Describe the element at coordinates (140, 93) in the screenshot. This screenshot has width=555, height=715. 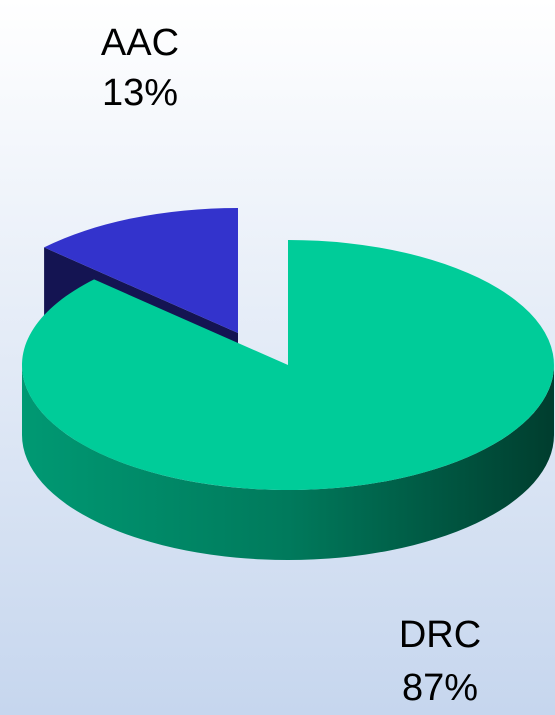
I see `value-label: 13%` at that location.